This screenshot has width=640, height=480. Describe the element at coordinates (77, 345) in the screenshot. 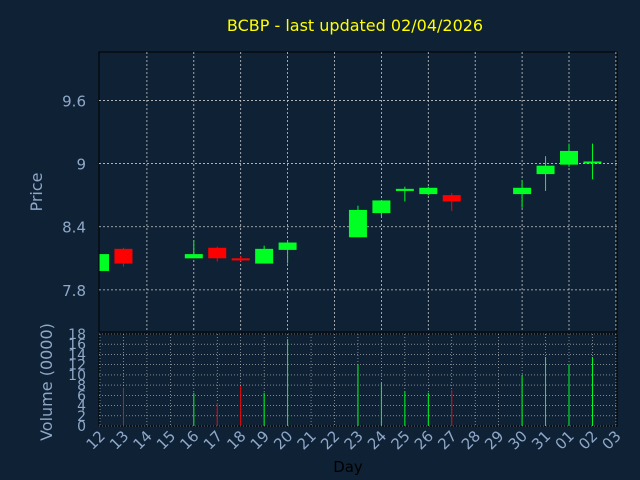

I see `volume-tick-label: 16` at that location.